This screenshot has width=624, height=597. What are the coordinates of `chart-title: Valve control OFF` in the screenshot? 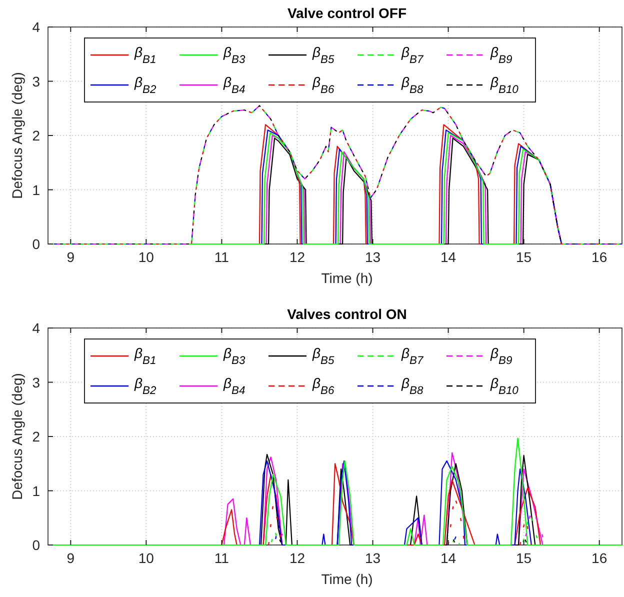 It's located at (347, 13).